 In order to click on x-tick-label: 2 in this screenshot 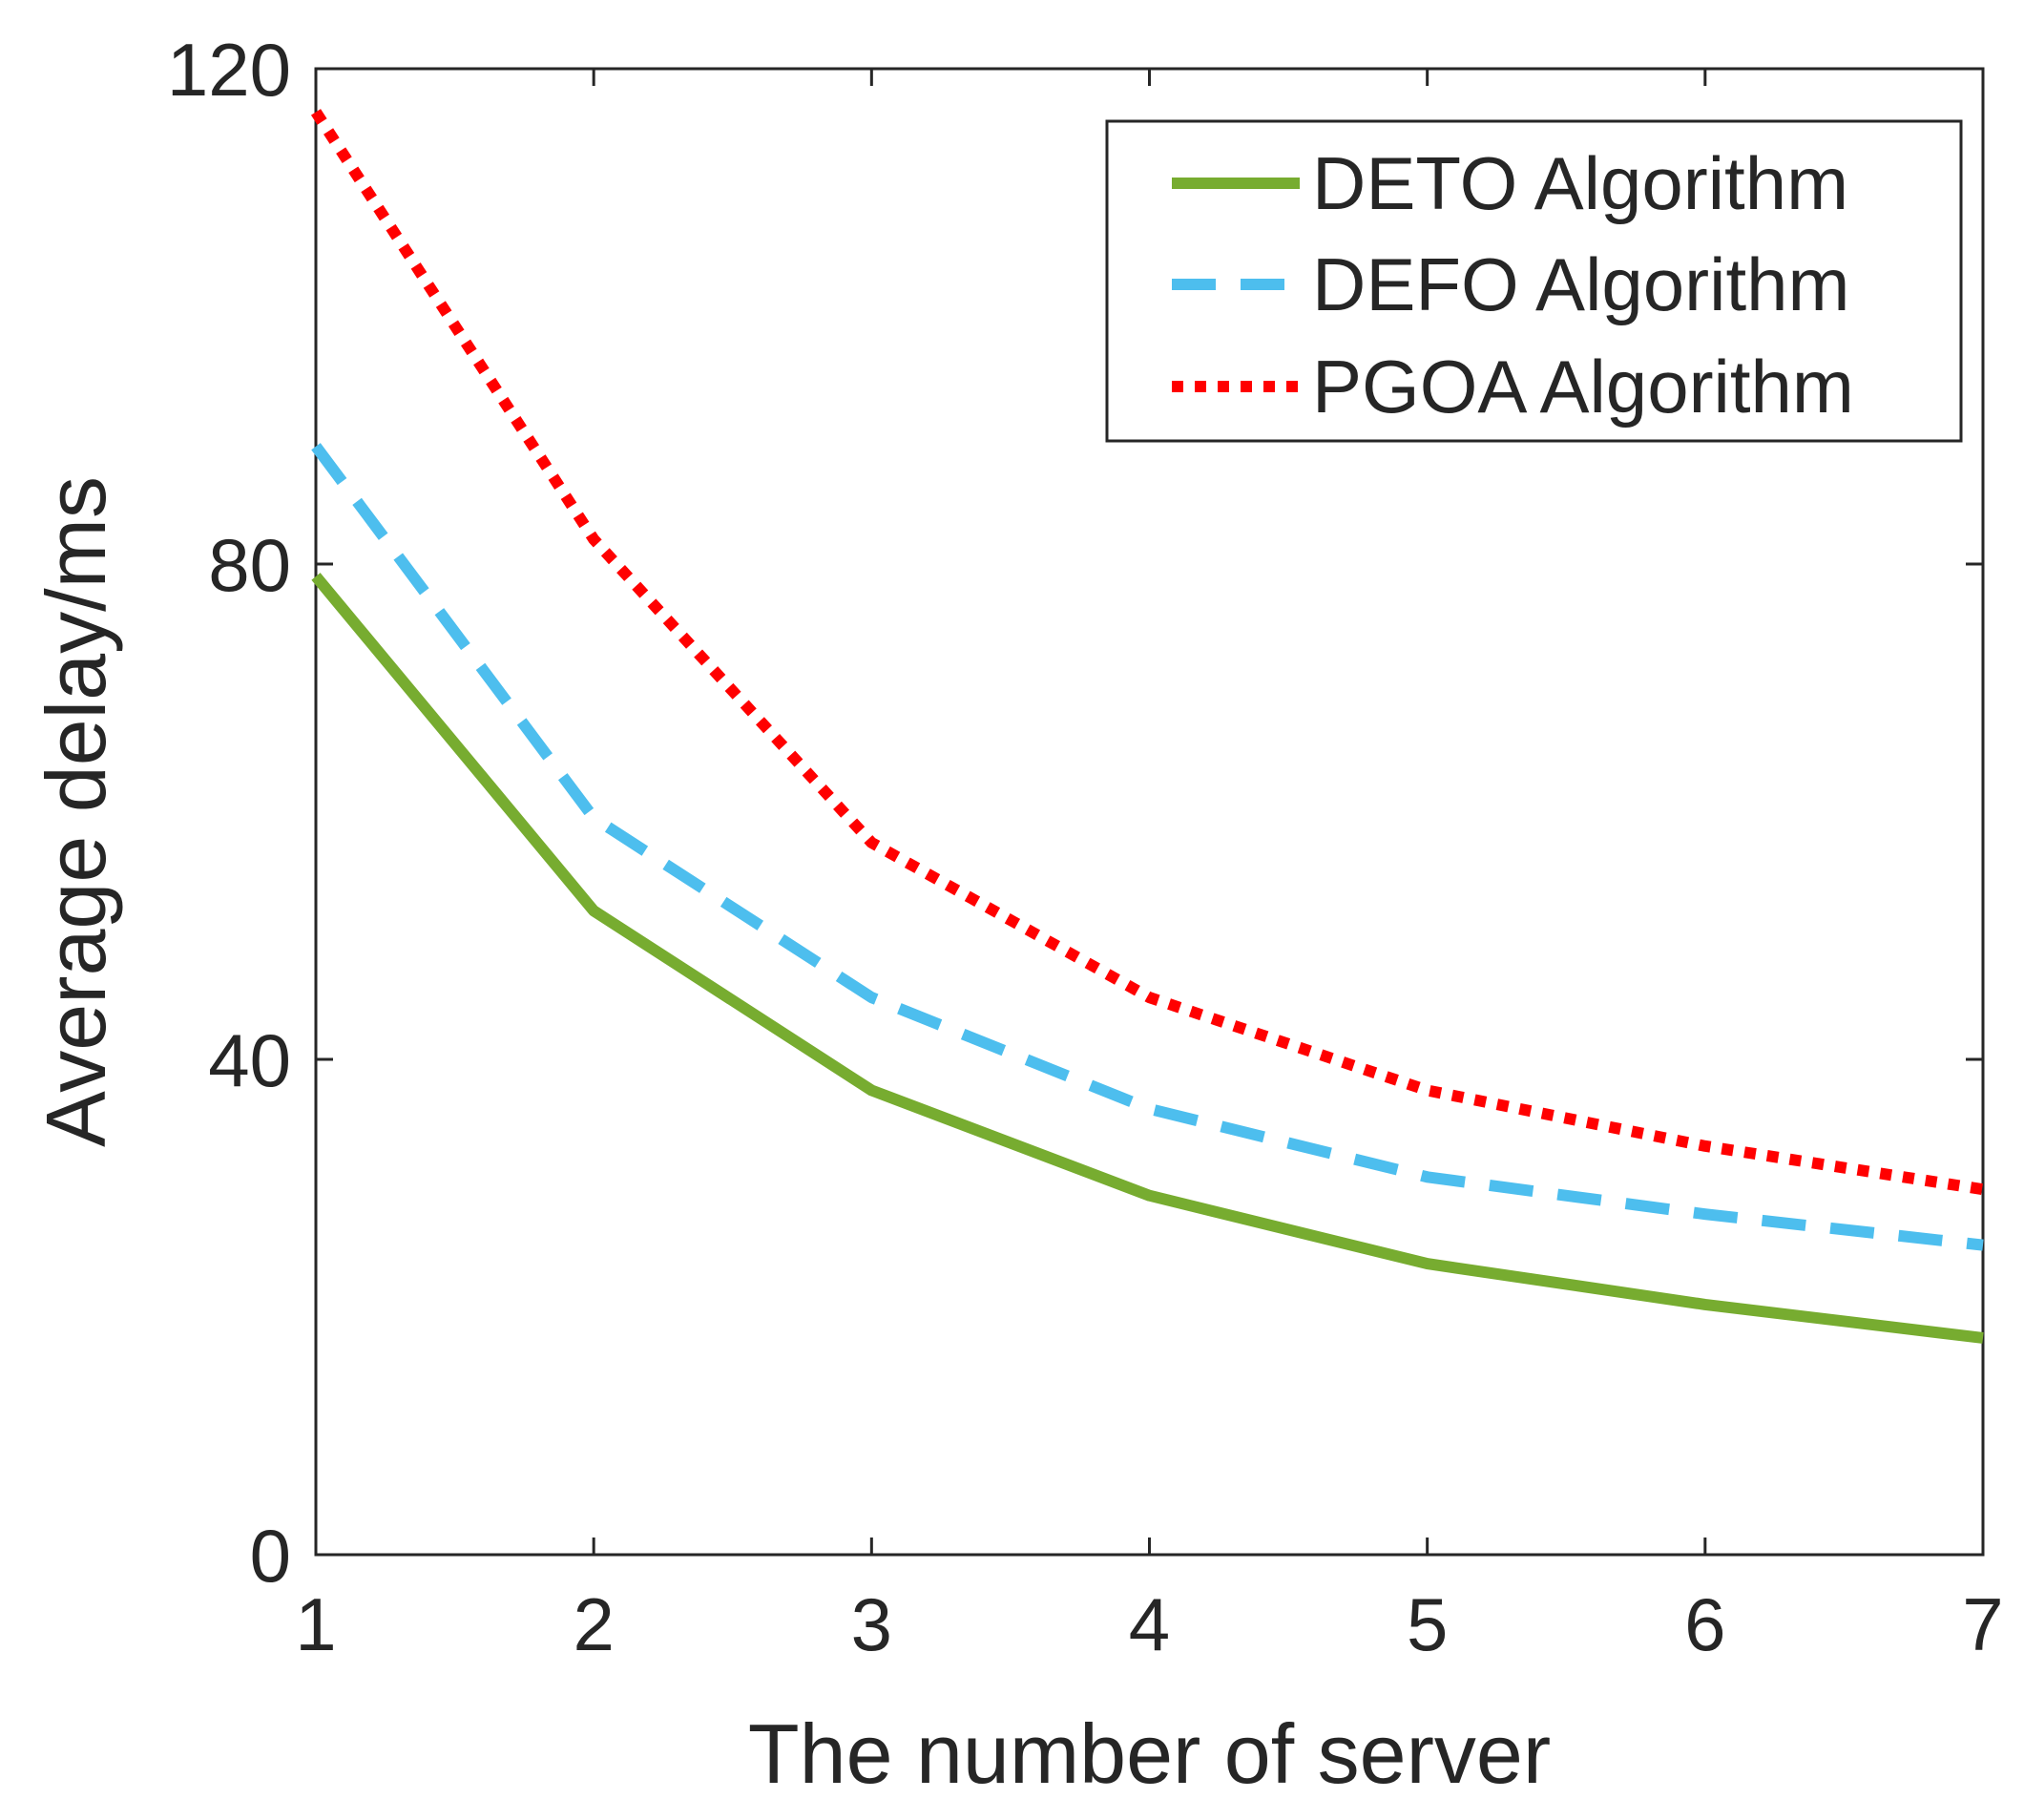, I will do `click(594, 1624)`.